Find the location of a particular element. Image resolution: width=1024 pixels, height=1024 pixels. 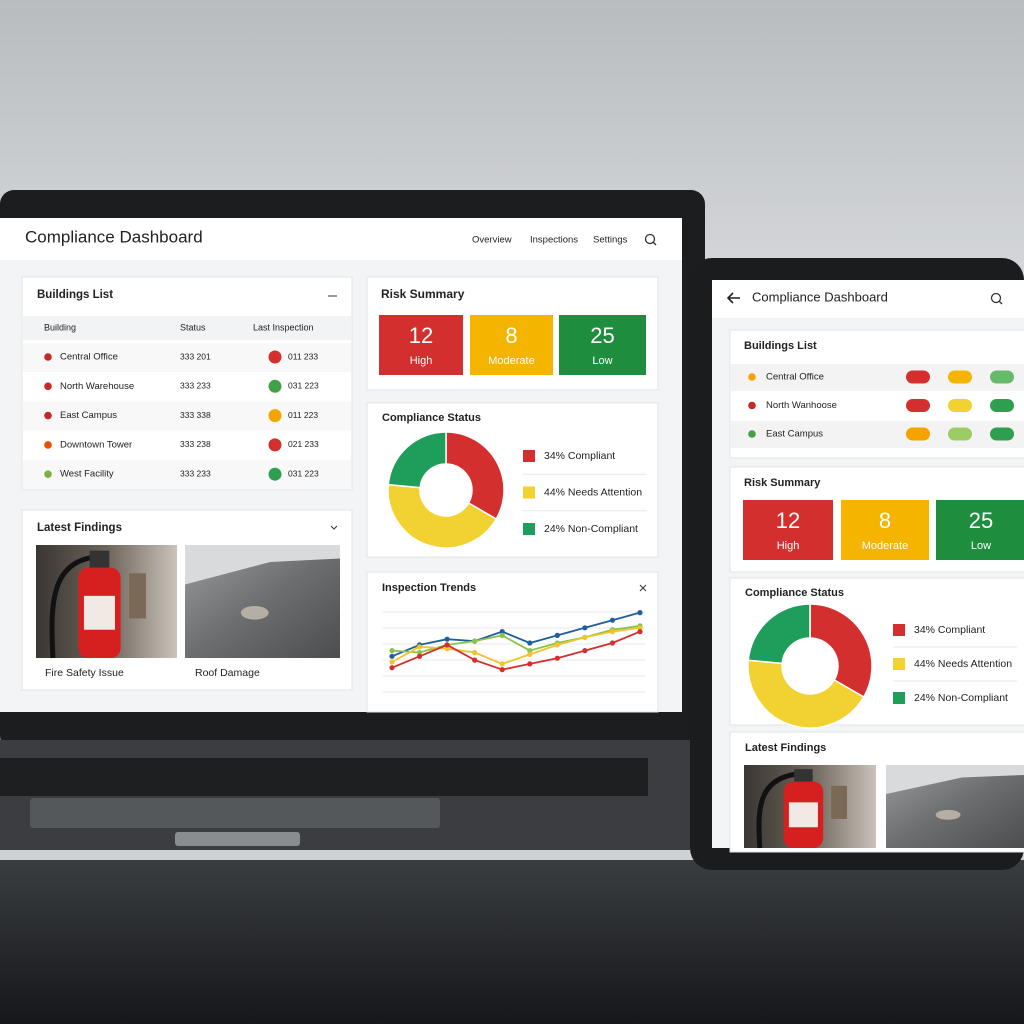

risk-label: Low is located at coordinates (981, 546).